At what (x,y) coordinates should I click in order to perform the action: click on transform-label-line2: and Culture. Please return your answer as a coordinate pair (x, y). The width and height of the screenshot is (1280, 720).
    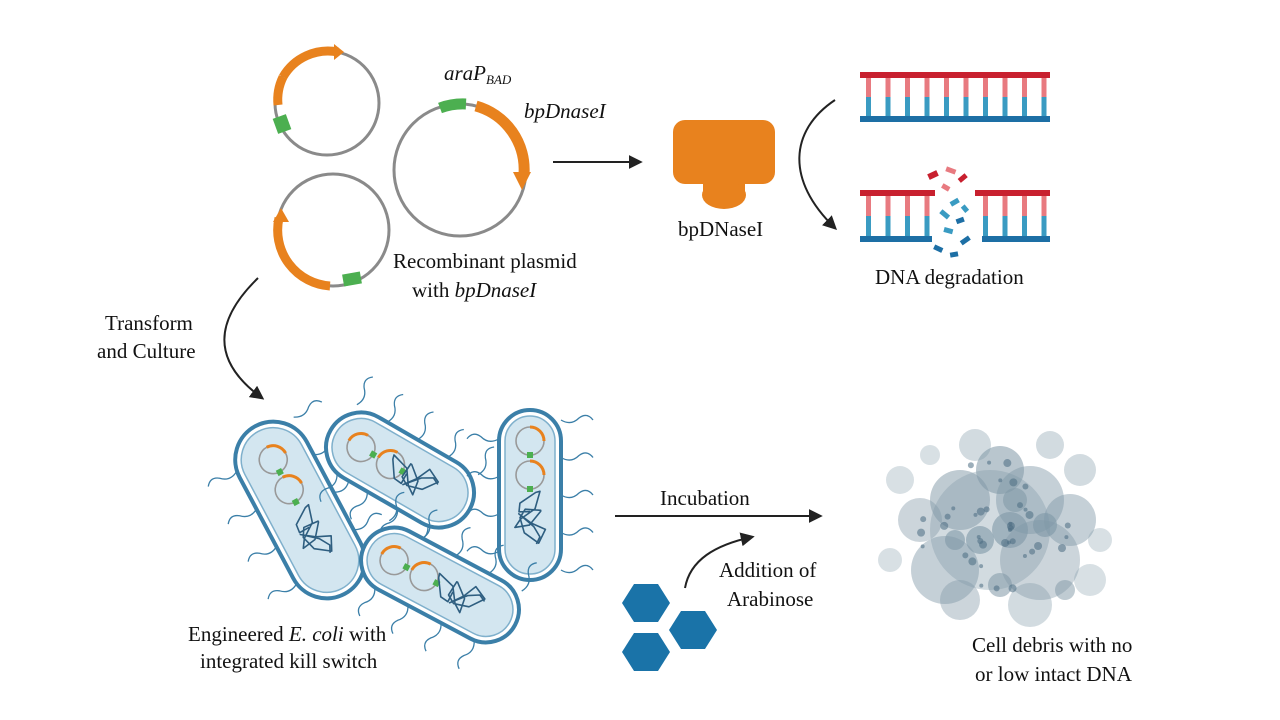
    Looking at the image, I should click on (146, 351).